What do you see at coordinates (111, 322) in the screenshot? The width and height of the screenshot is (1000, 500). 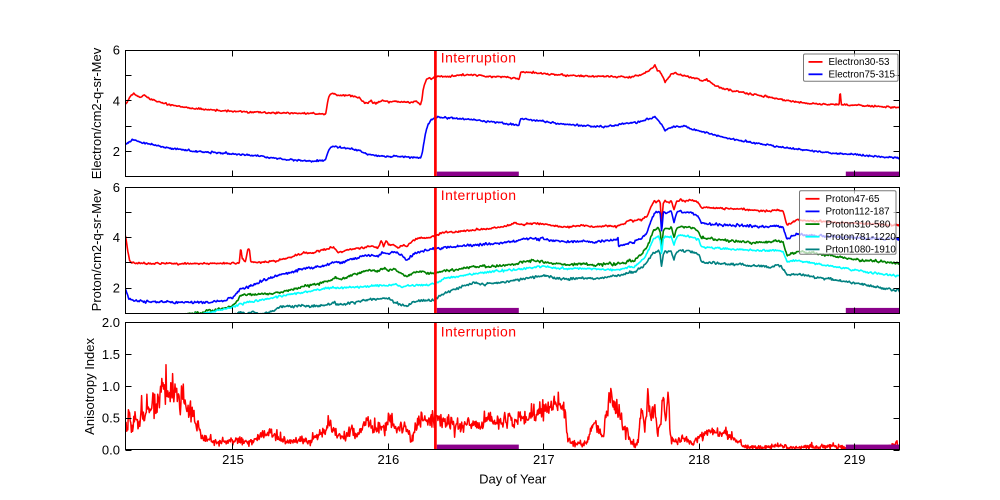 I see `svg-text: 2.0` at bounding box center [111, 322].